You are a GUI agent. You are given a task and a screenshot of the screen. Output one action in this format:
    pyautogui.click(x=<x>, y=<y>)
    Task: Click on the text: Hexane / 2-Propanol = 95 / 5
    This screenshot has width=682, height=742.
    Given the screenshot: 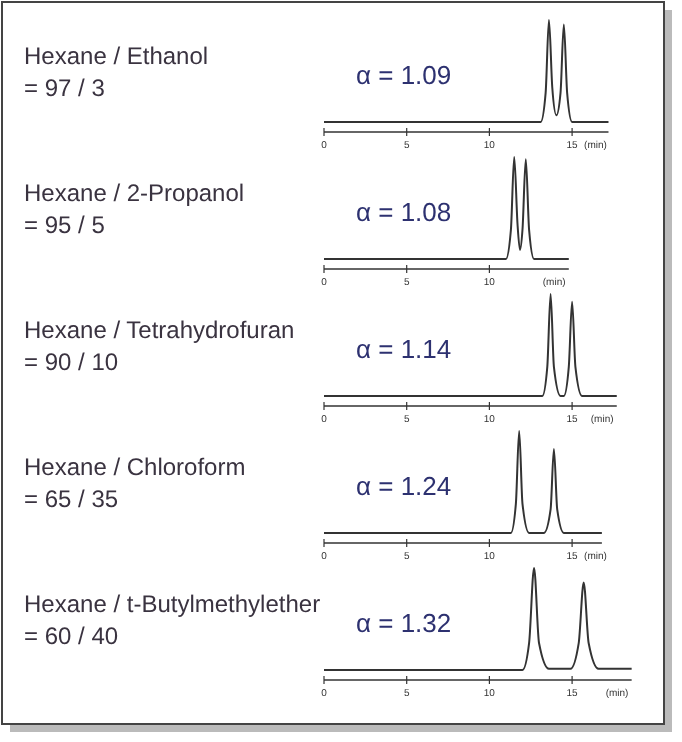 What is the action you would take?
    pyautogui.click(x=134, y=209)
    